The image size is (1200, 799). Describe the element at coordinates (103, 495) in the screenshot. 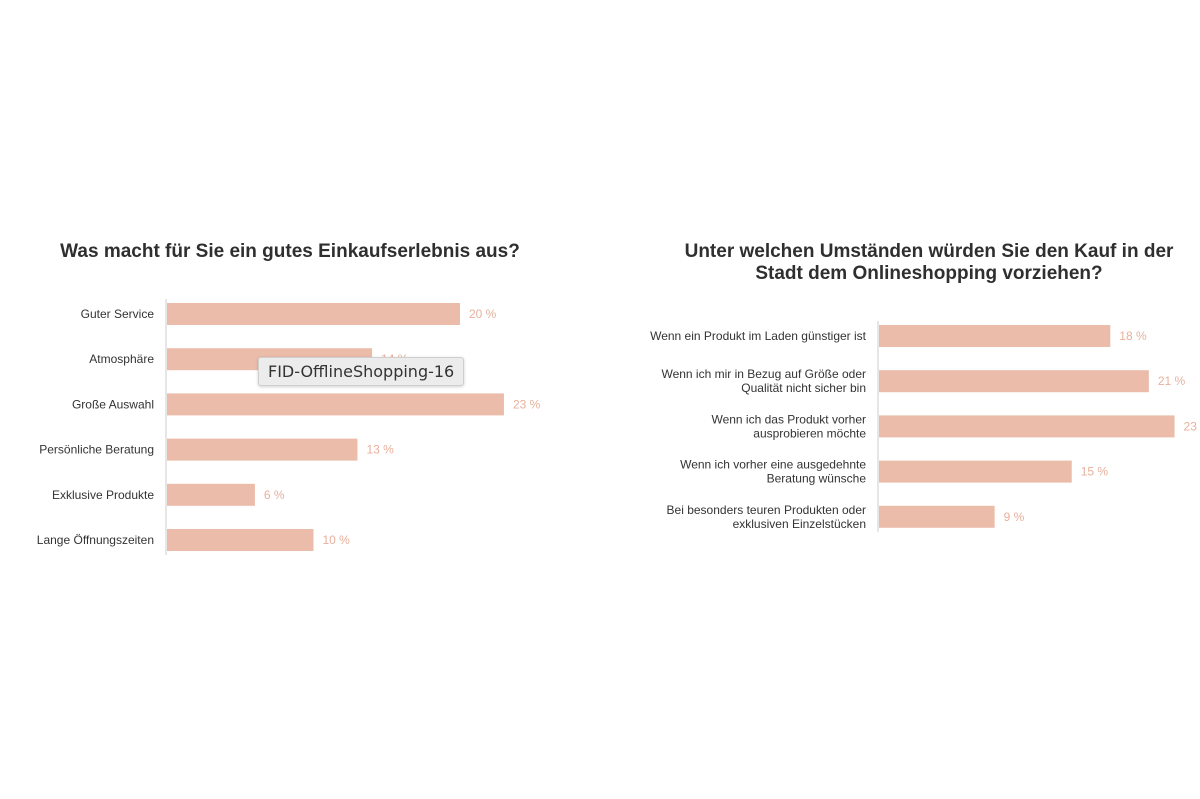

I see `category-label: Exklusive Produkte` at that location.